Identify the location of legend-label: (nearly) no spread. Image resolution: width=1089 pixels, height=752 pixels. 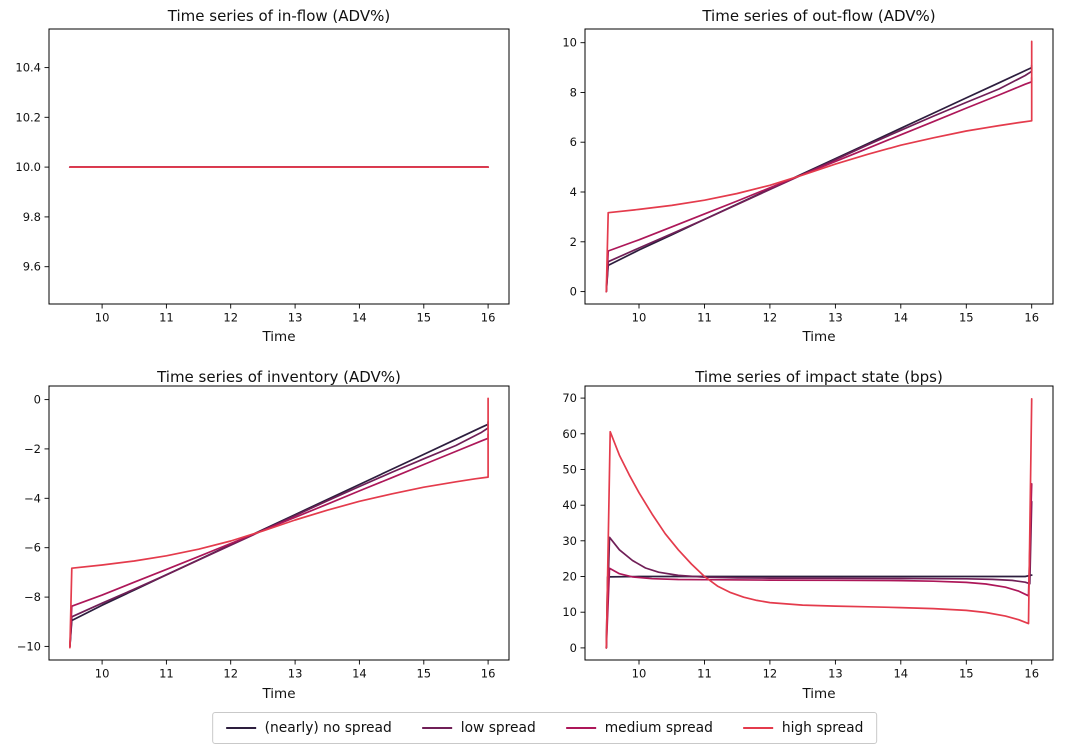
(328, 728).